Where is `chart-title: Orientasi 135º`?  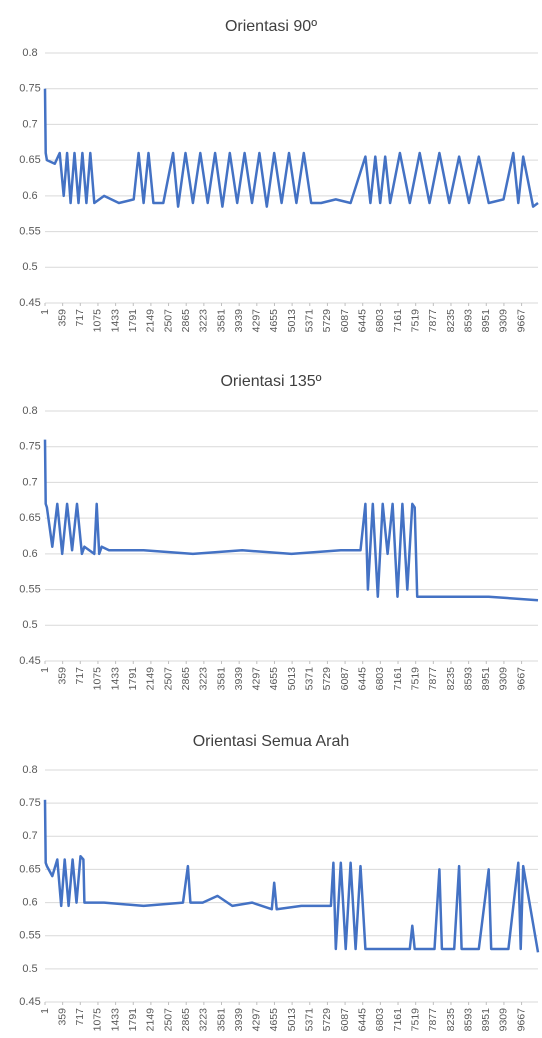
chart-title: Orientasi 135º is located at coordinates (270, 381).